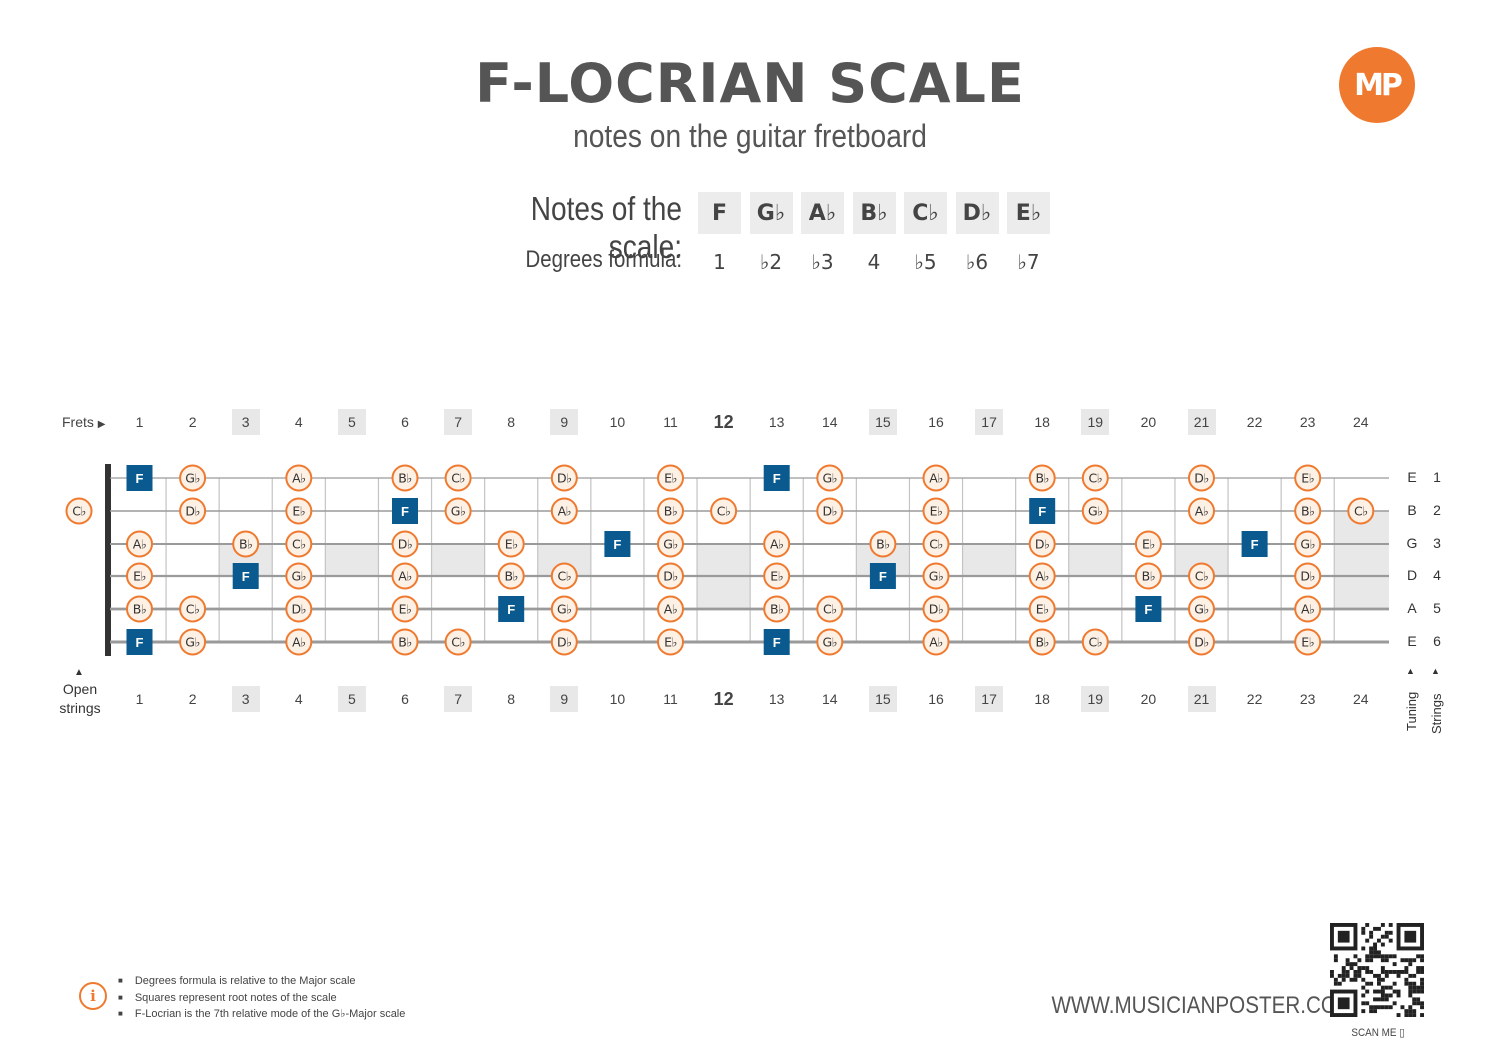 The width and height of the screenshot is (1500, 1061). I want to click on open-arrow-icon: ▲, so click(79, 672).